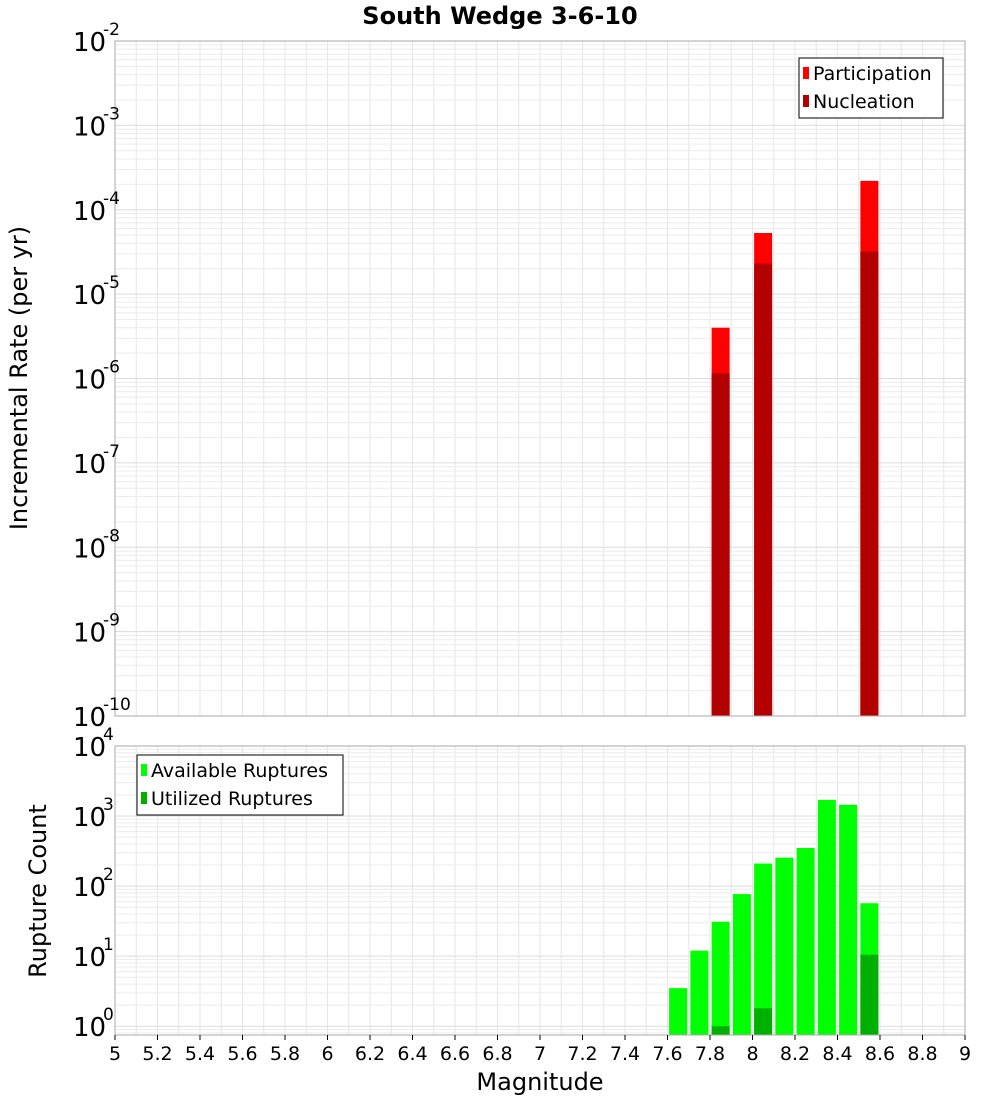  What do you see at coordinates (111, 621) in the screenshot?
I see `top-y-tick-exponent: -9` at bounding box center [111, 621].